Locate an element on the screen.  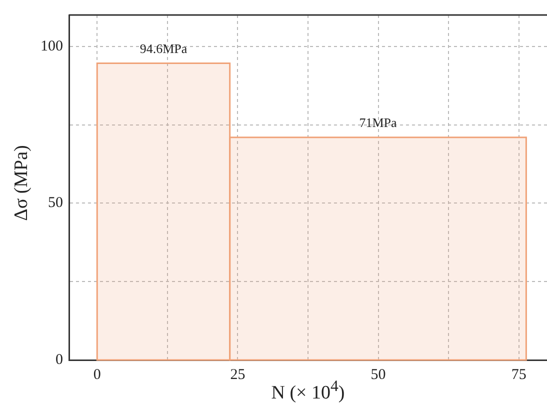
x-tick-label: 50 is located at coordinates (378, 374).